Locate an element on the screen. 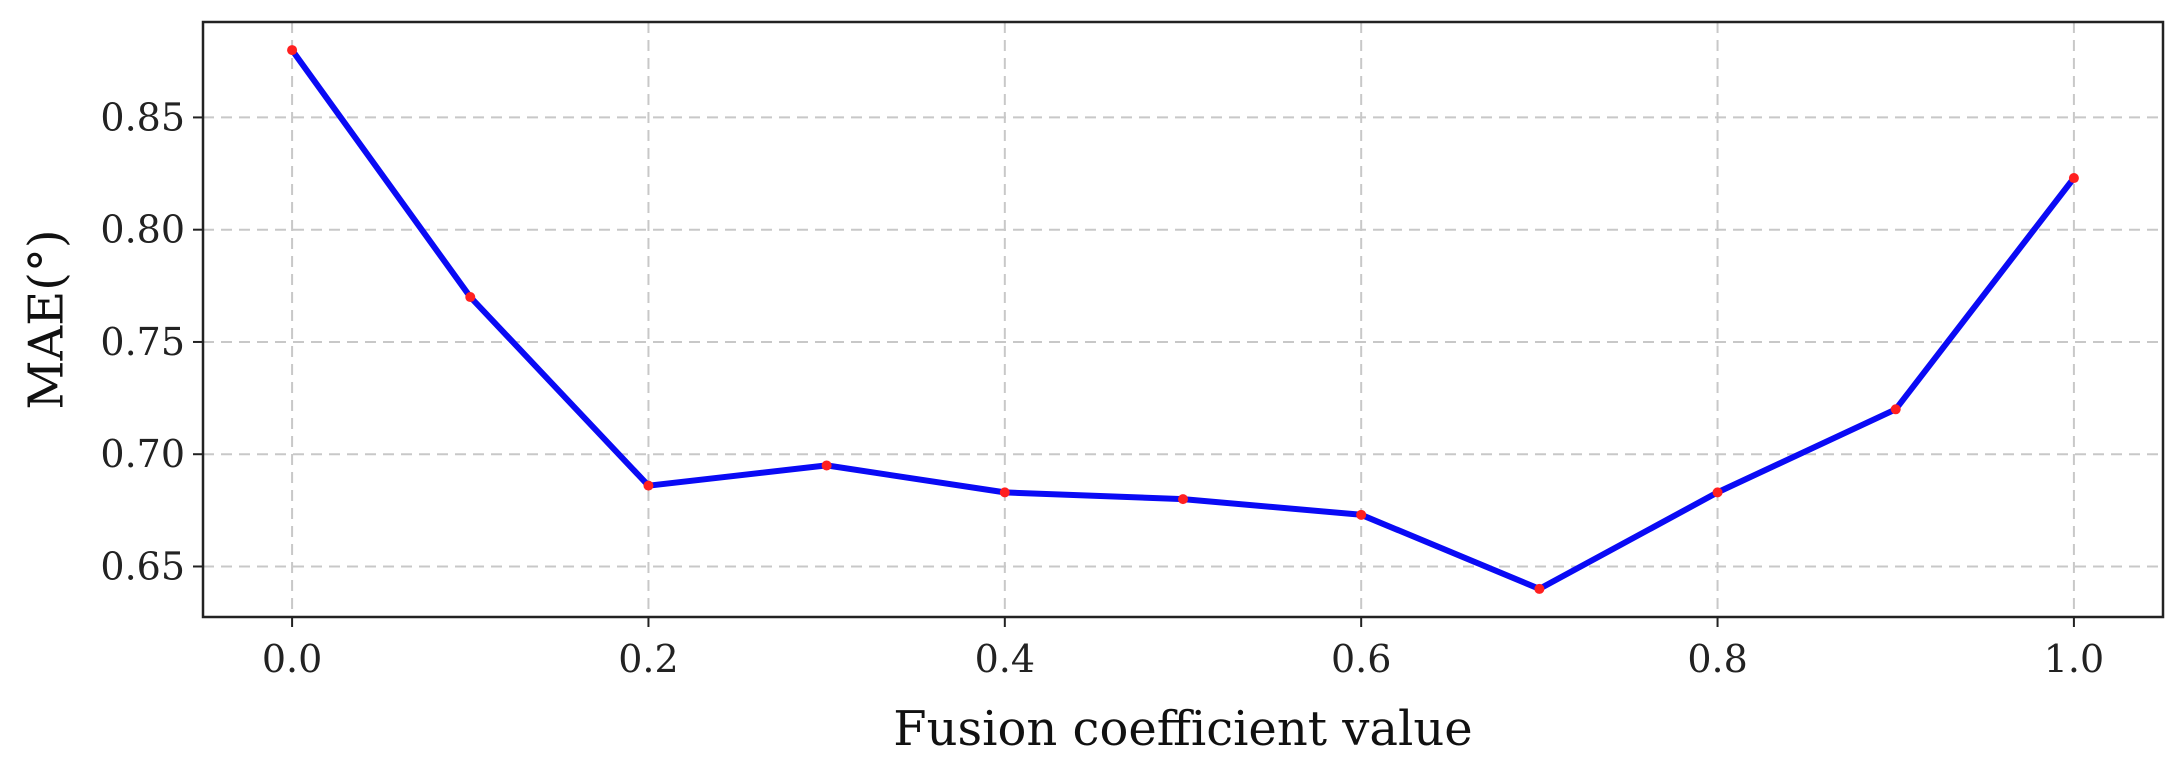 This screenshot has height=771, width=2184. x-tick-label: 0.6 is located at coordinates (1361, 659).